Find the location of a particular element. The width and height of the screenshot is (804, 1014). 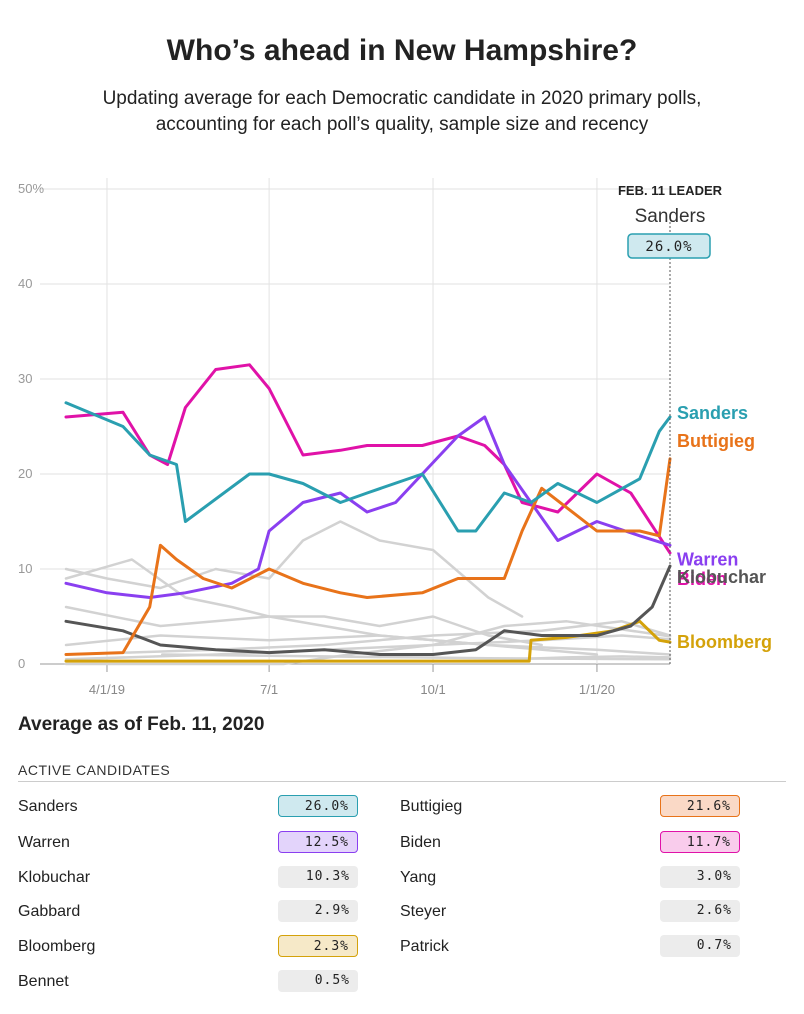

leader-value: 26.0% is located at coordinates (668, 247).